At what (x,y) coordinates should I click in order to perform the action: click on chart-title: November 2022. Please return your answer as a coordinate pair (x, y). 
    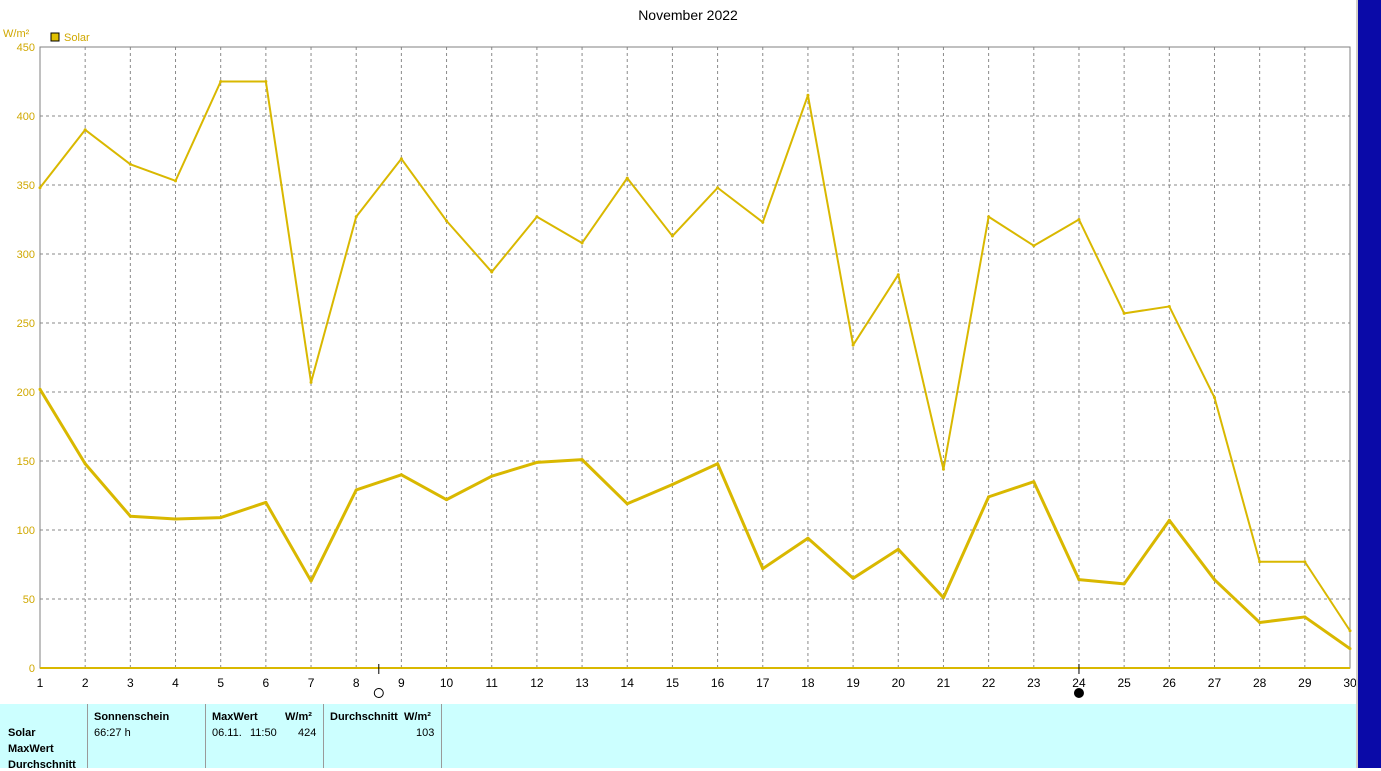
    Looking at the image, I should click on (688, 15).